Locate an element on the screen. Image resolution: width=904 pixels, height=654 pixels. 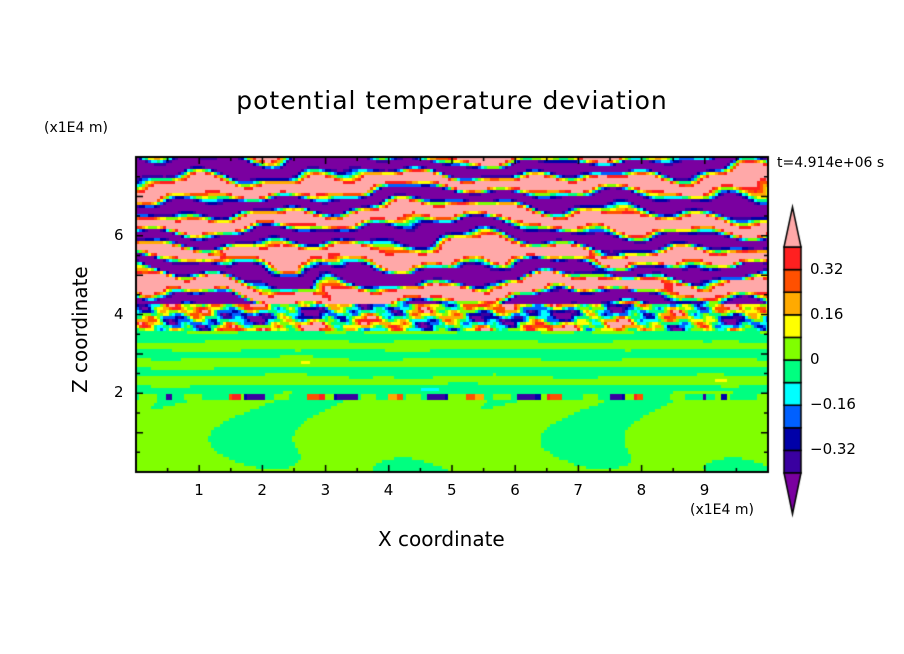
colorbar-tick-label: 0 is located at coordinates (815, 359).